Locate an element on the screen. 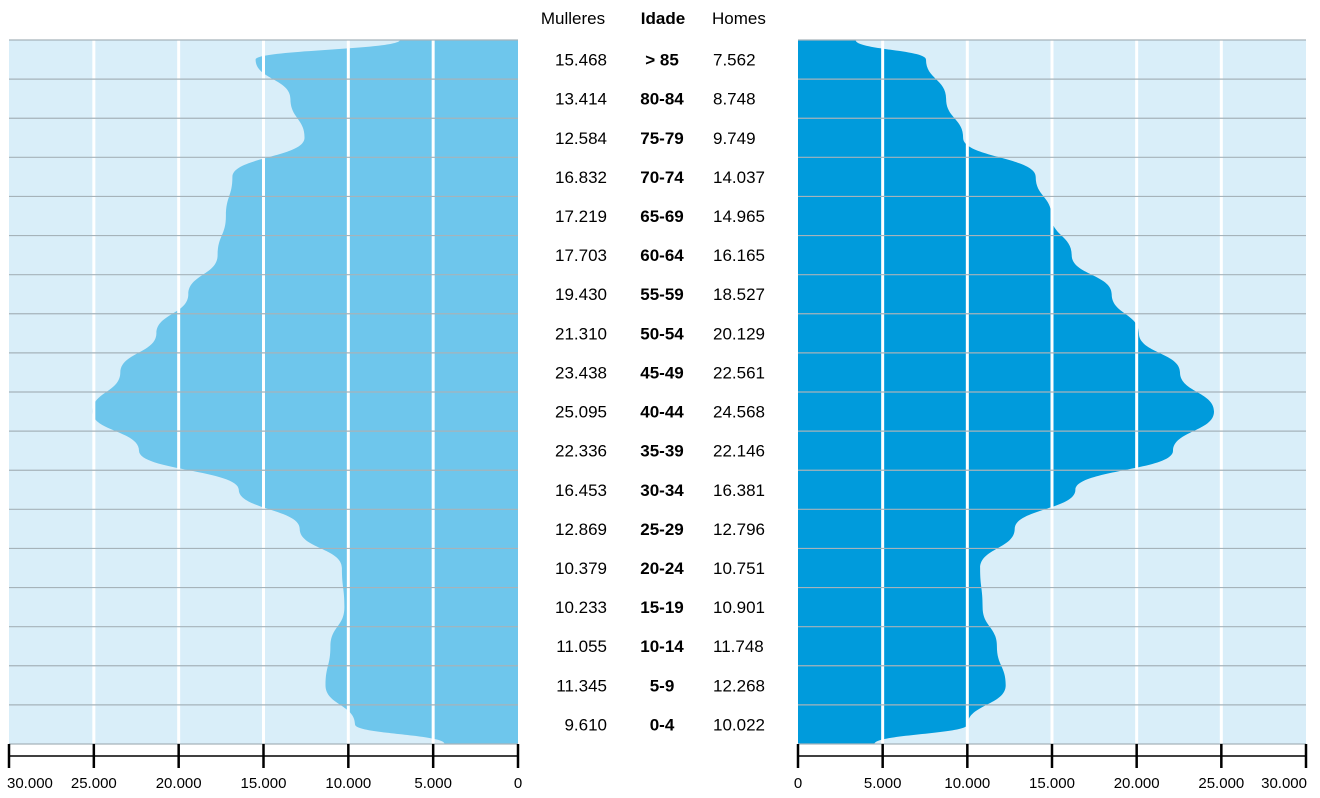 The width and height of the screenshot is (1320, 798). homes-value-label: 24.568 is located at coordinates (739, 412).